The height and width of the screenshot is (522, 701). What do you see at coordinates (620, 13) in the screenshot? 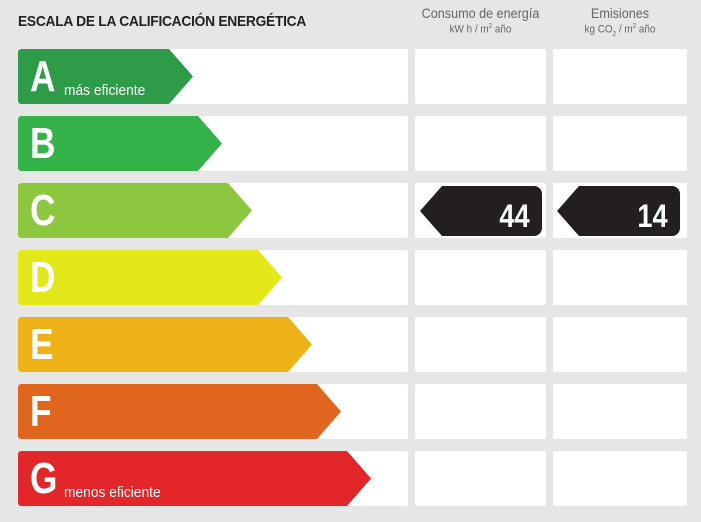
I see `emissions-column-label: Emisiones` at bounding box center [620, 13].